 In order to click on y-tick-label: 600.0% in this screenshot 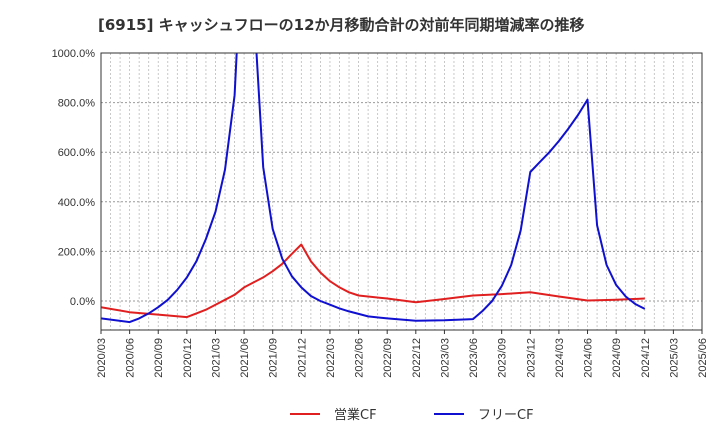, I will do `click(77, 153)`.